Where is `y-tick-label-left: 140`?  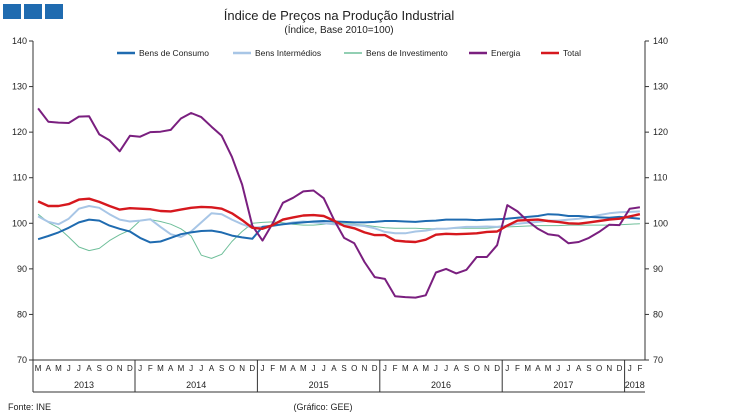
y-tick-label-left: 140 is located at coordinates (19, 41).